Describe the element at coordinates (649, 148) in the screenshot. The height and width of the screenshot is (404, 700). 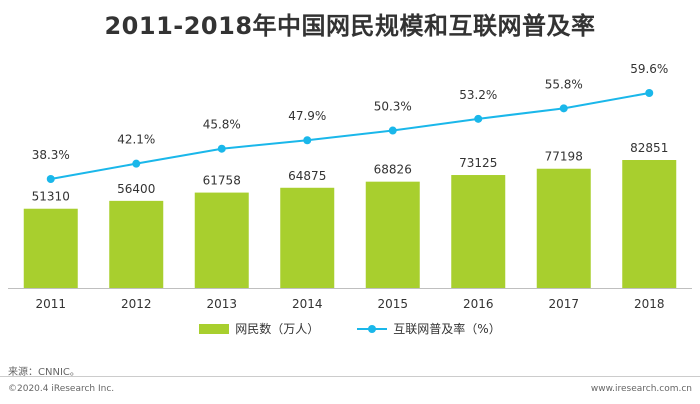
I see `bar-value-label-2018: 82851` at that location.